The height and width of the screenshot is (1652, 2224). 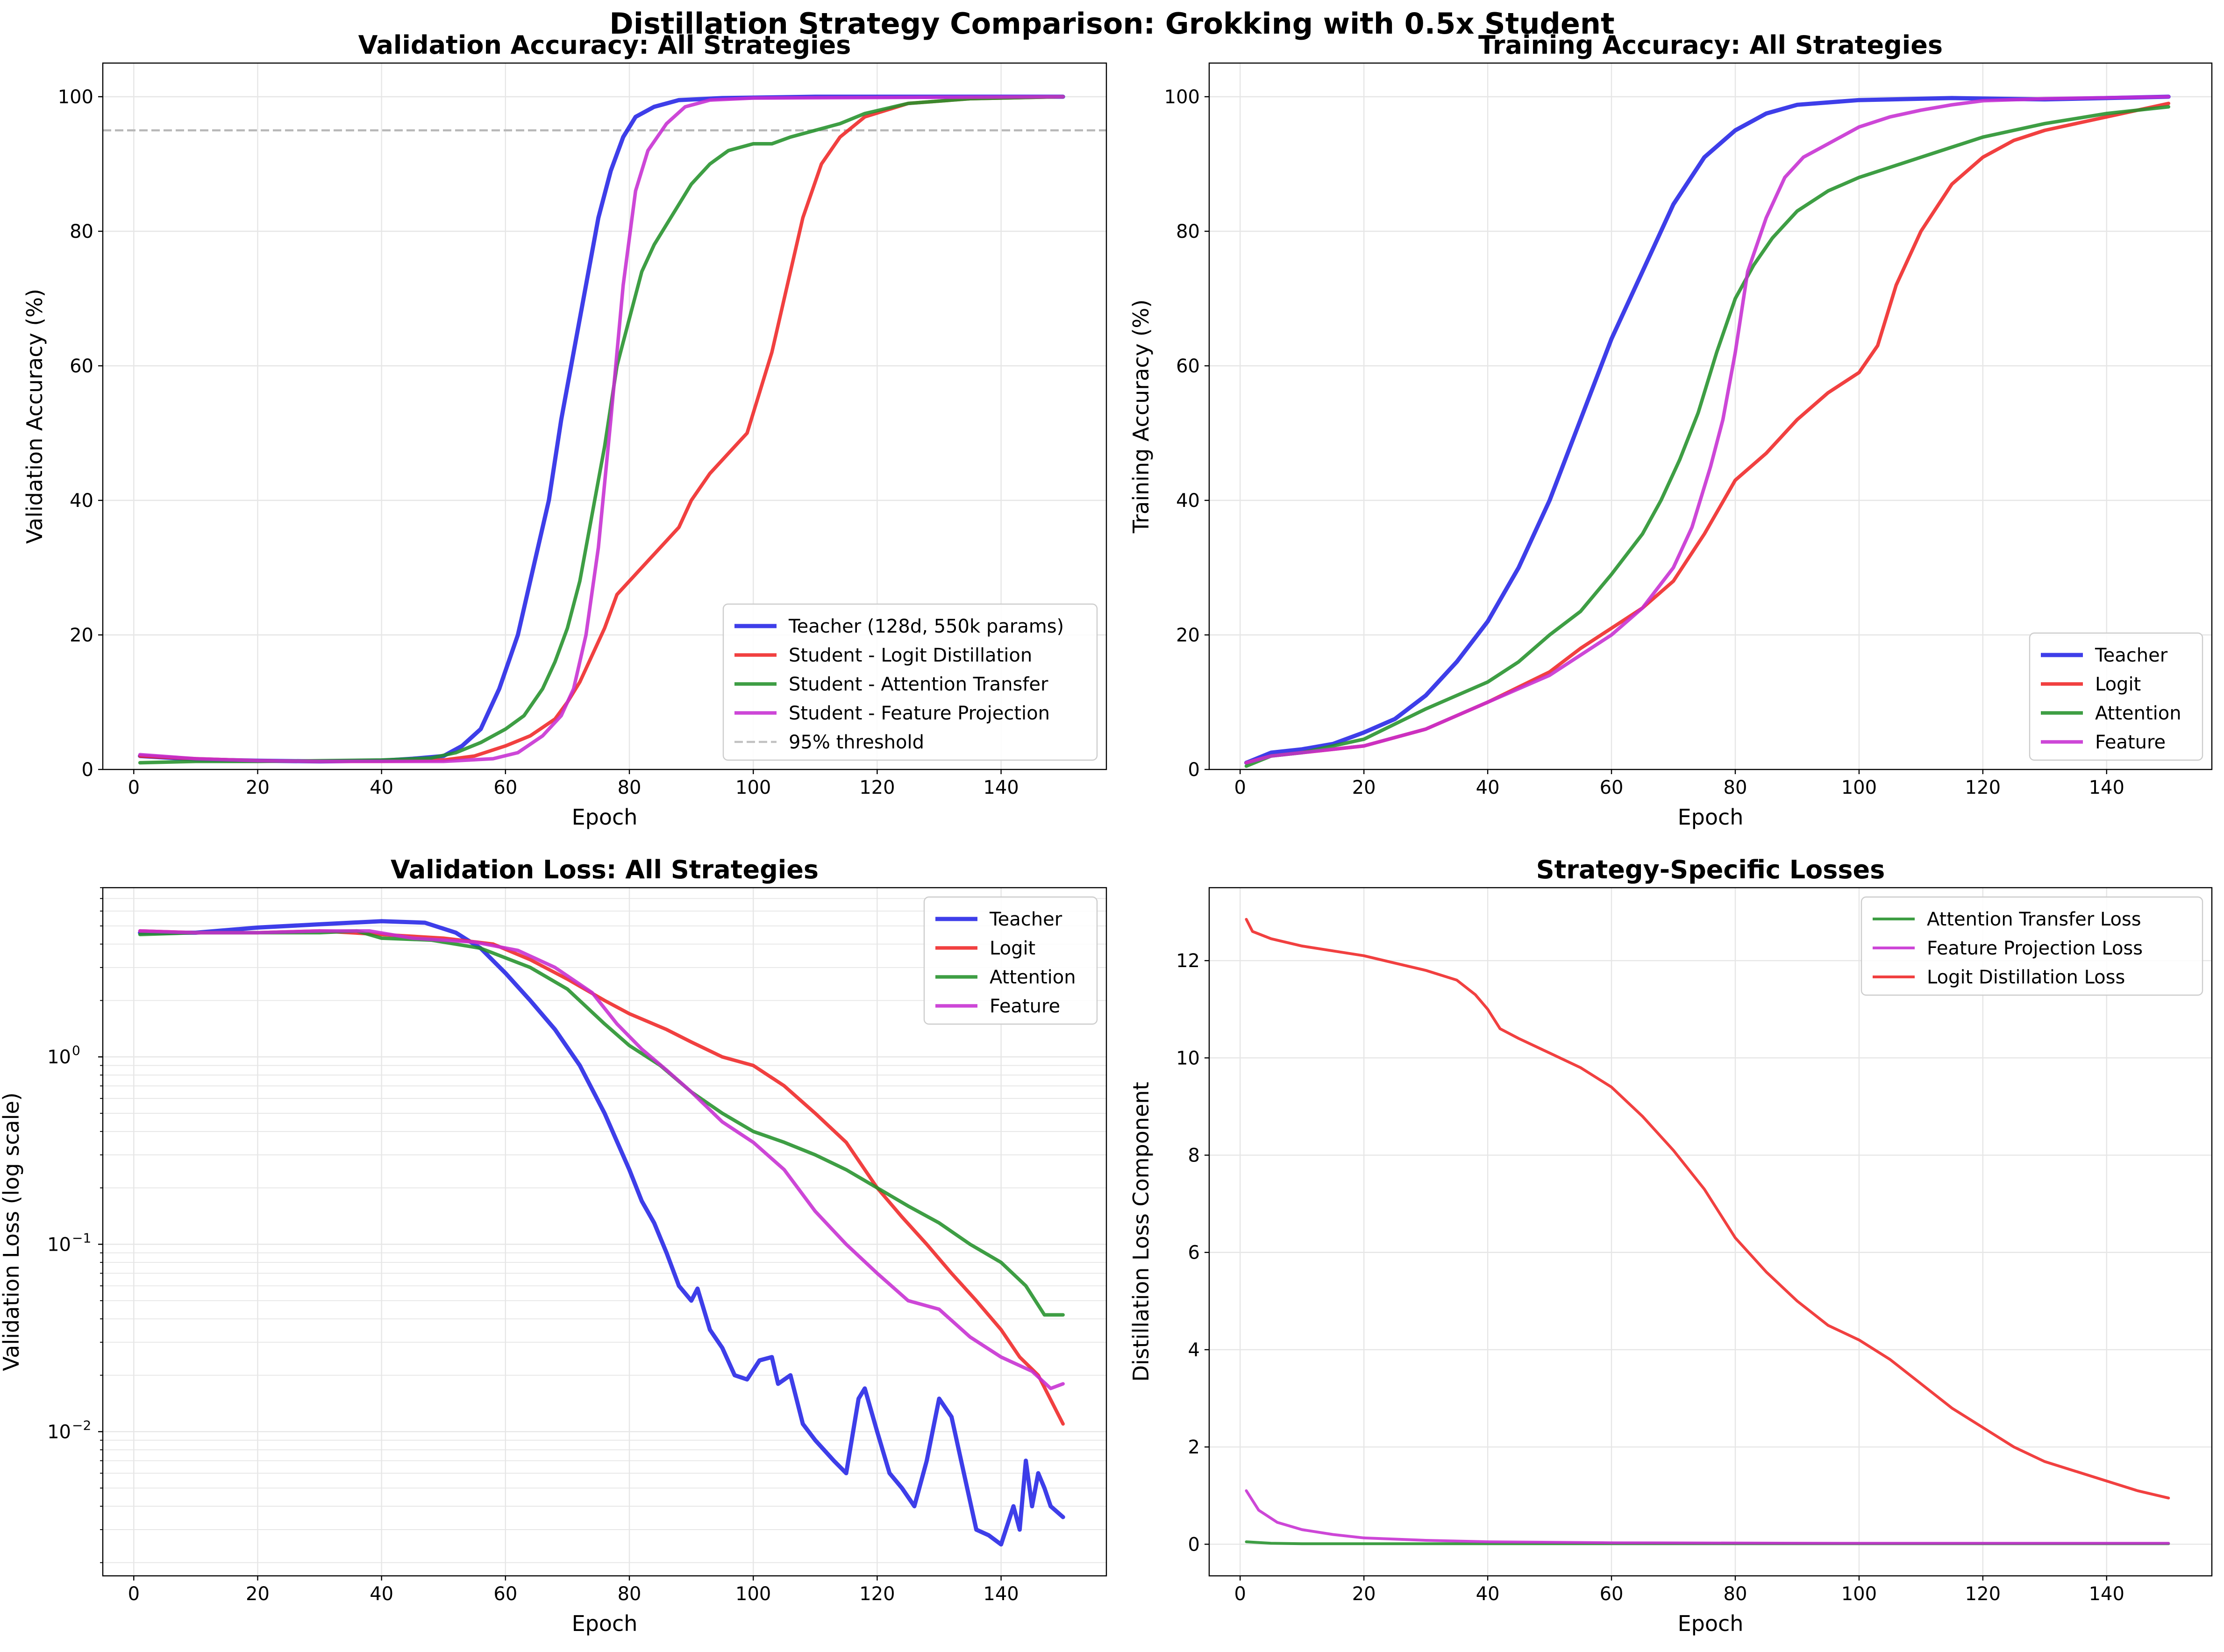 What do you see at coordinates (910, 655) in the screenshot?
I see `legend-label: Student - Logit Distillation` at bounding box center [910, 655].